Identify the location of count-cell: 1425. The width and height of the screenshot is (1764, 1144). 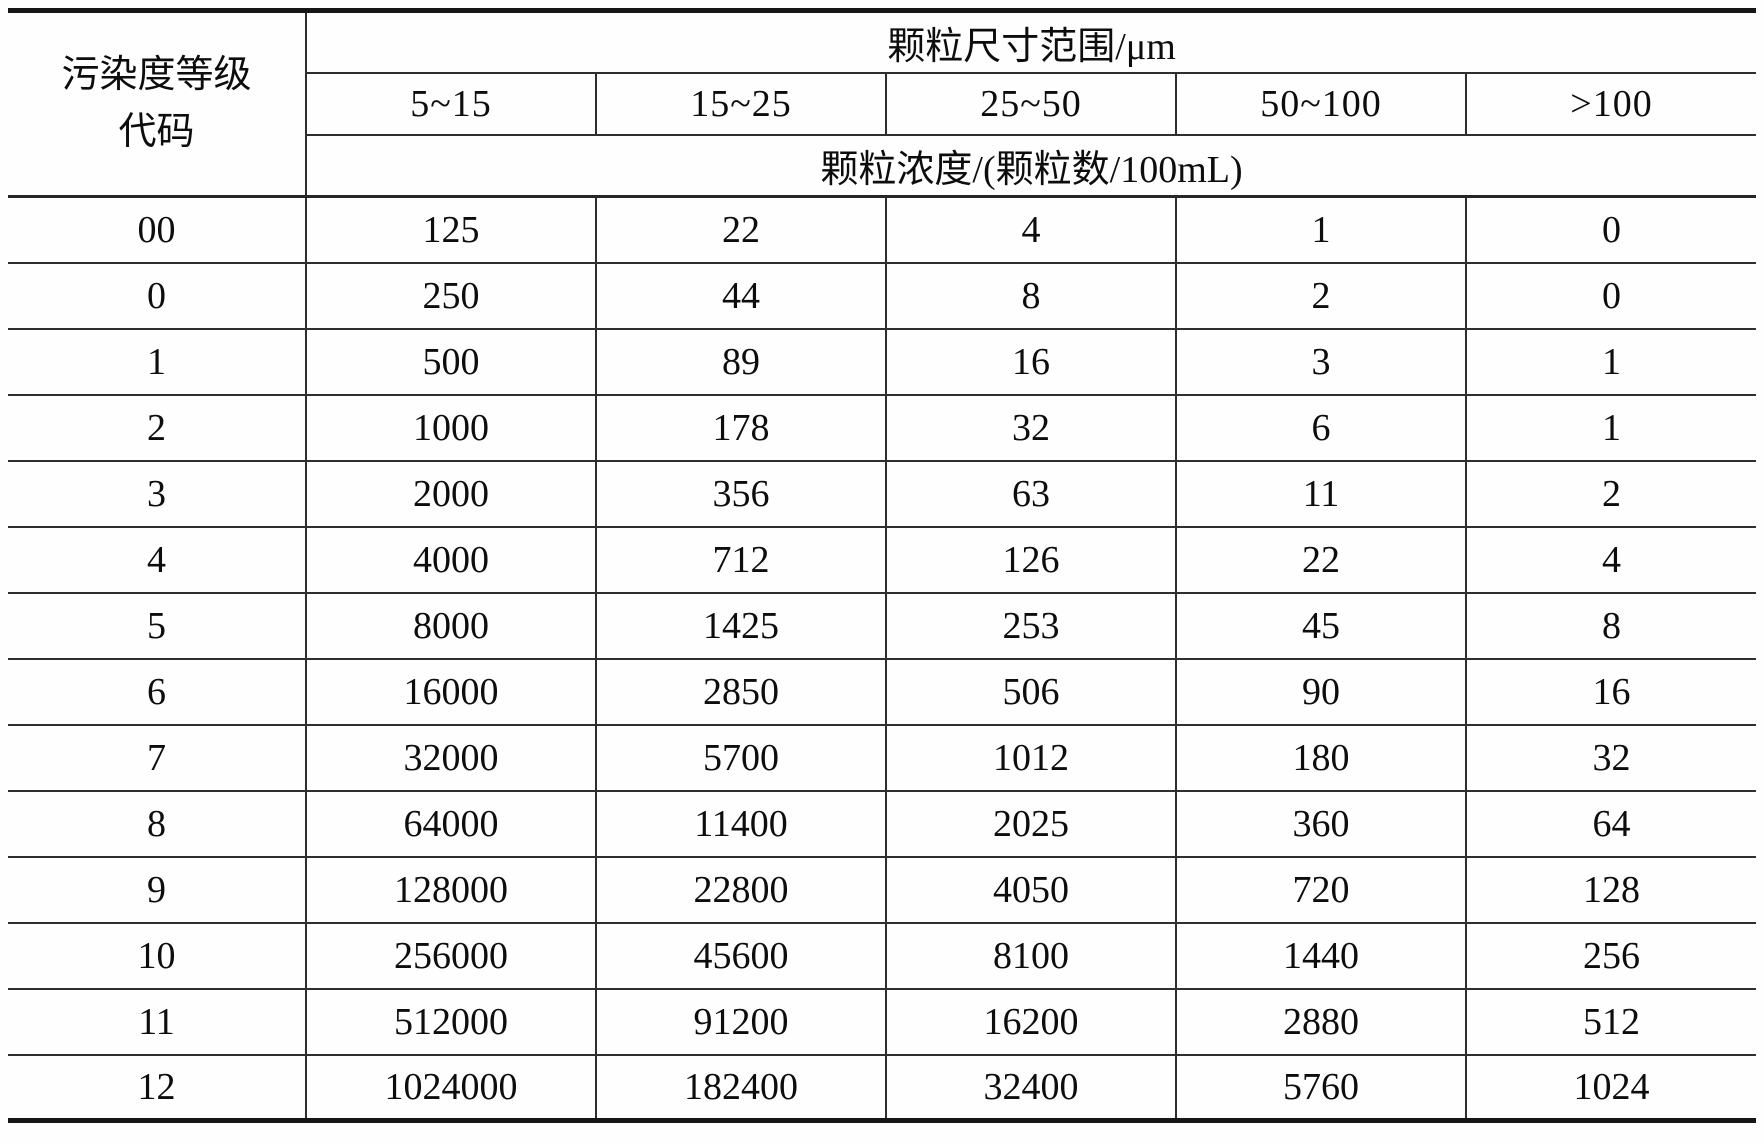
(741, 625).